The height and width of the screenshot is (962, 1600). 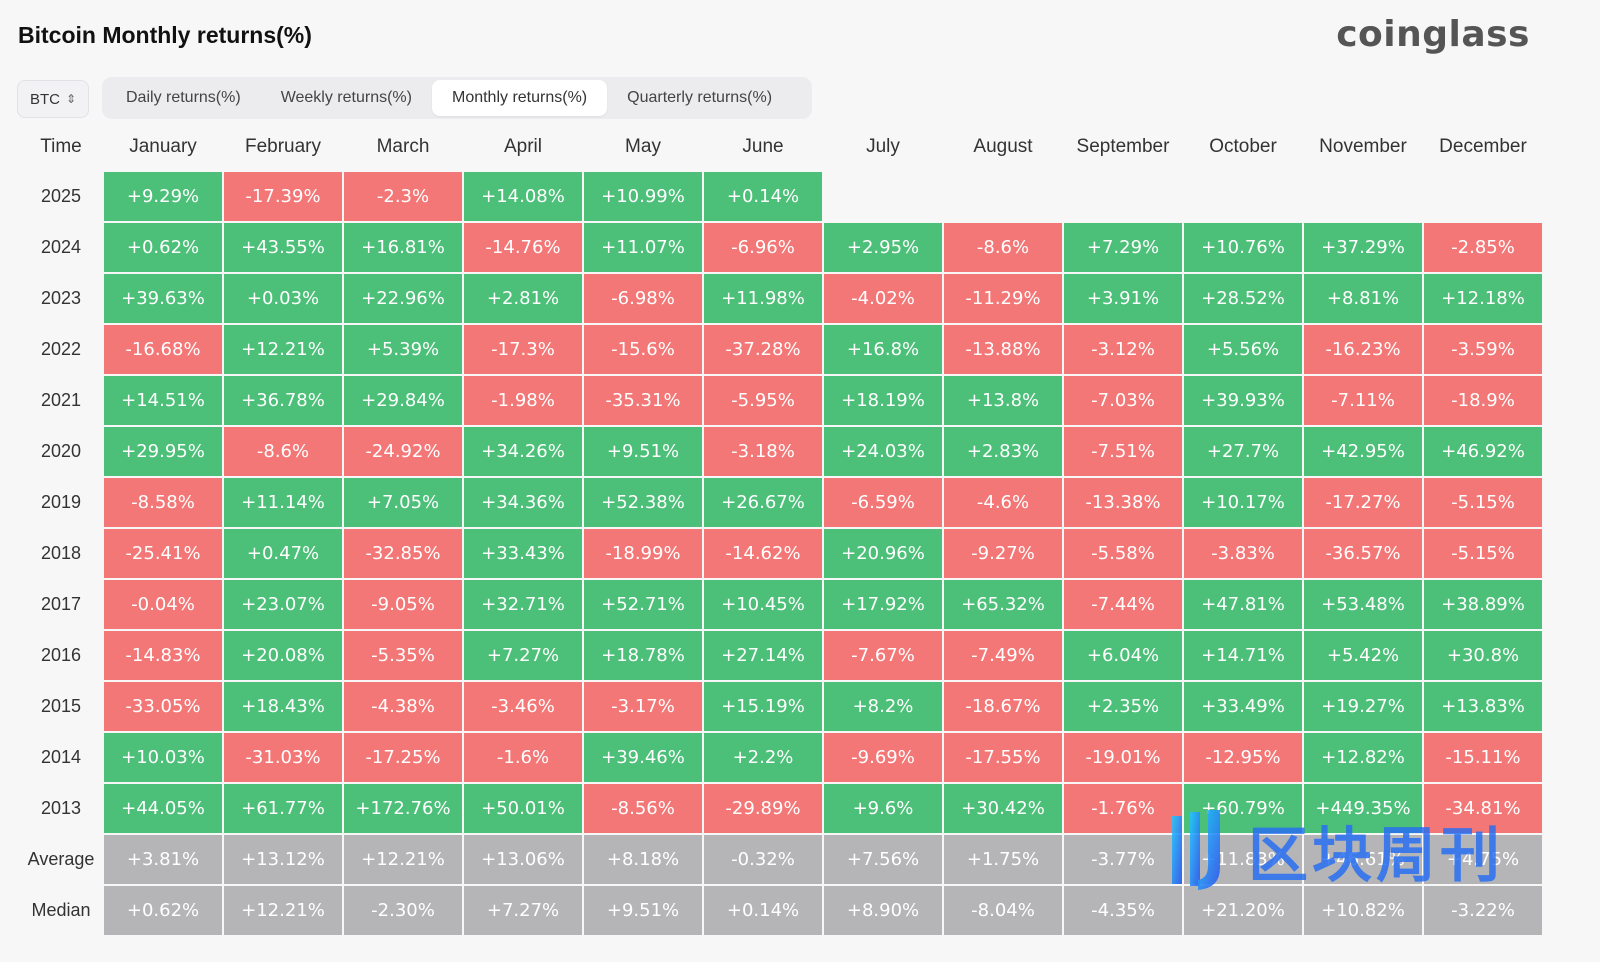 I want to click on return-cell: +19.27%, so click(x=1363, y=706).